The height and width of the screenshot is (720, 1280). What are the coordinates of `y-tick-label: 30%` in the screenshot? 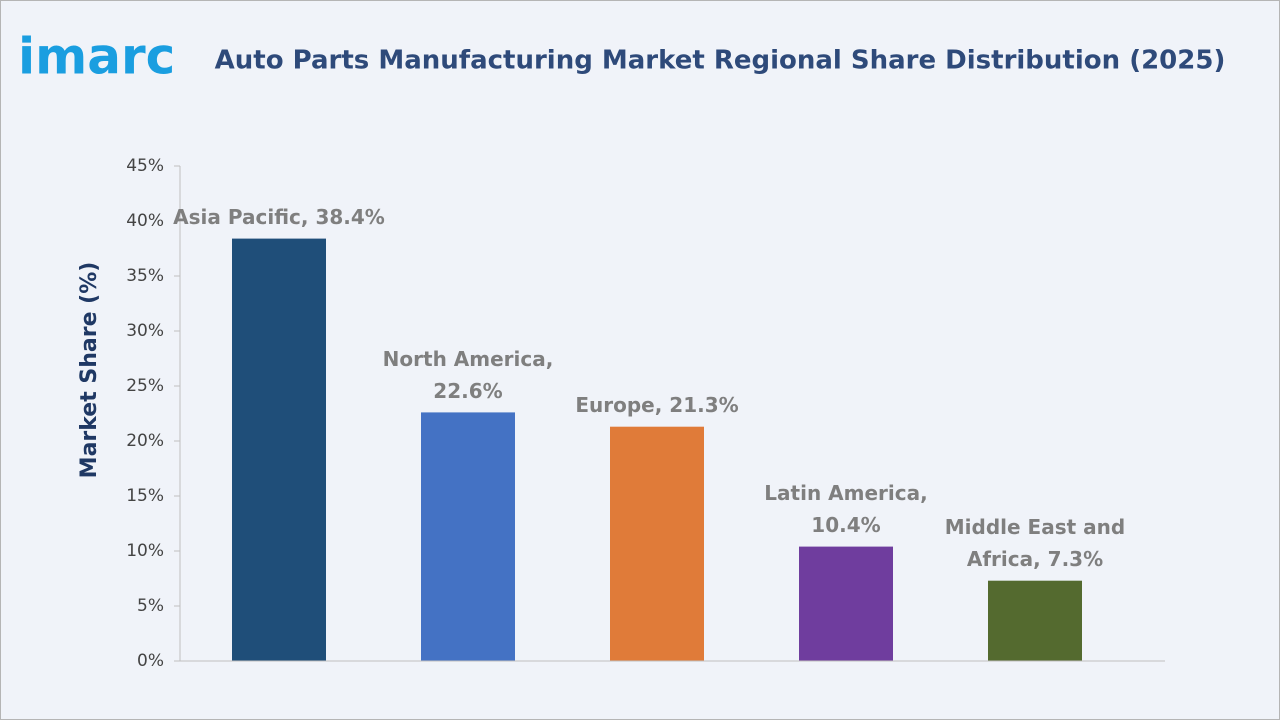 It's located at (145, 331).